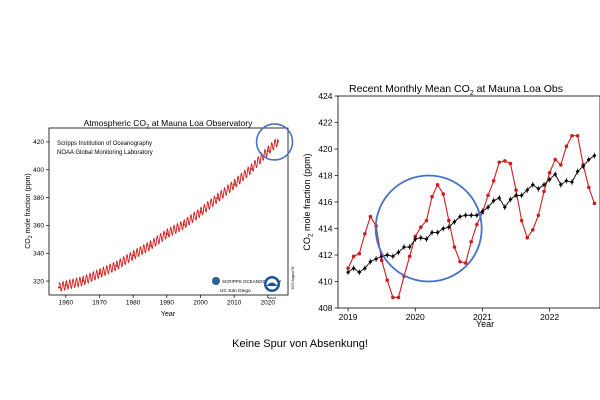 This screenshot has height=400, width=600. Describe the element at coordinates (325, 281) in the screenshot. I see `right-ytick-label: 410` at that location.